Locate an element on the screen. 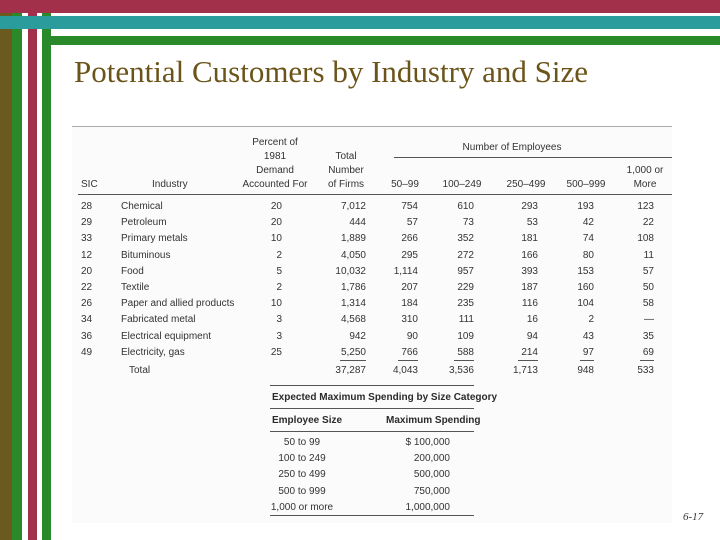  cell-c2: 235 is located at coordinates (465, 304).